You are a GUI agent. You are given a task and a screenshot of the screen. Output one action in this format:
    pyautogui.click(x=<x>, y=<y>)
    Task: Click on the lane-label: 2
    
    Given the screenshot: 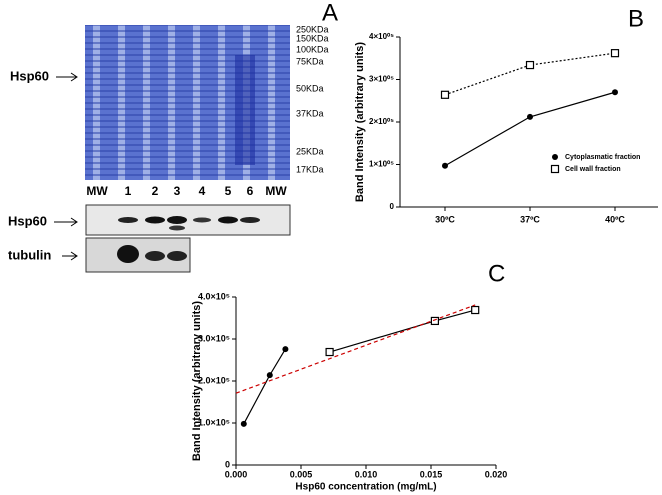 What is the action you would take?
    pyautogui.click(x=155, y=191)
    